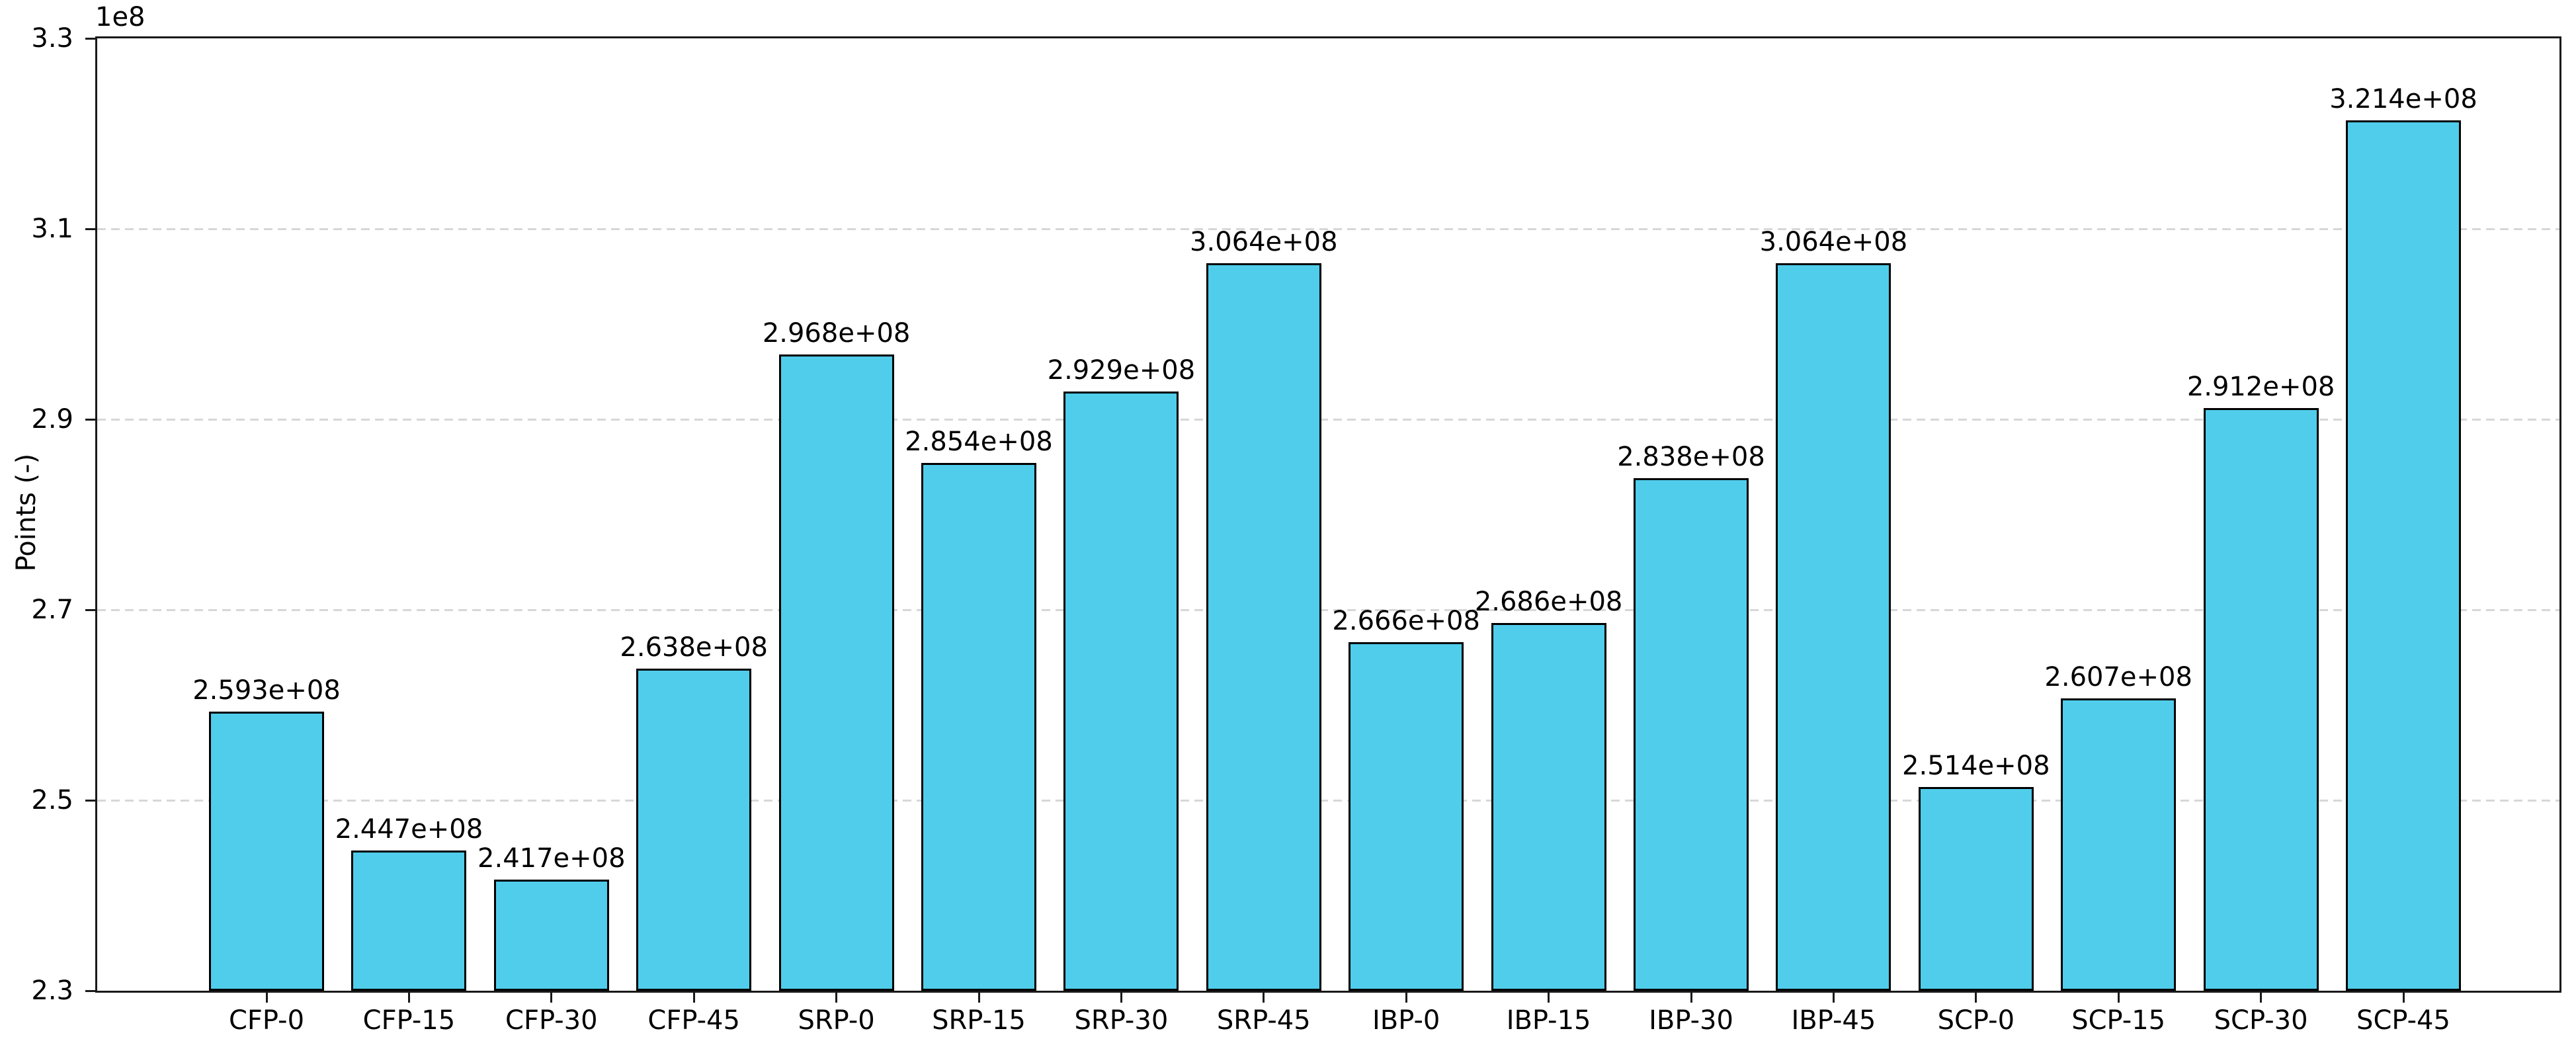 Image resolution: width=2576 pixels, height=1039 pixels. I want to click on x-tick-label: SRP-15, so click(979, 1020).